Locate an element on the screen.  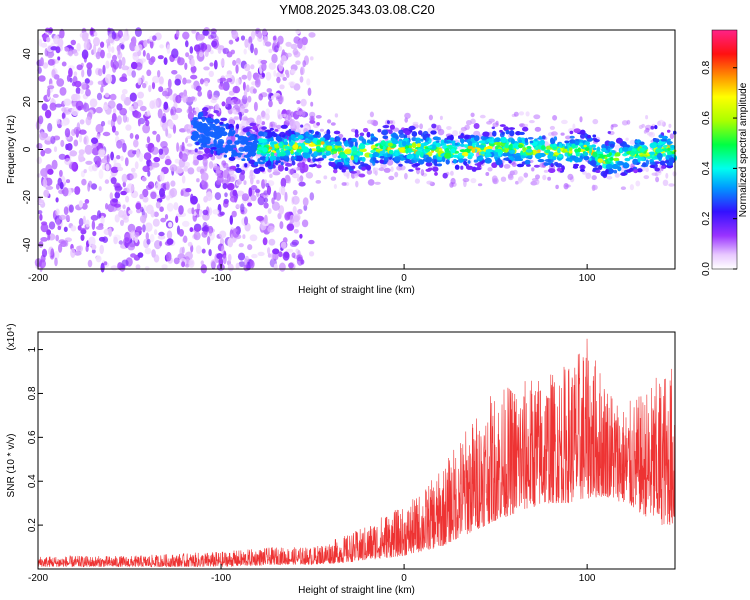
snr-x-axis-title: Height of straight line (km) is located at coordinates (356, 590).